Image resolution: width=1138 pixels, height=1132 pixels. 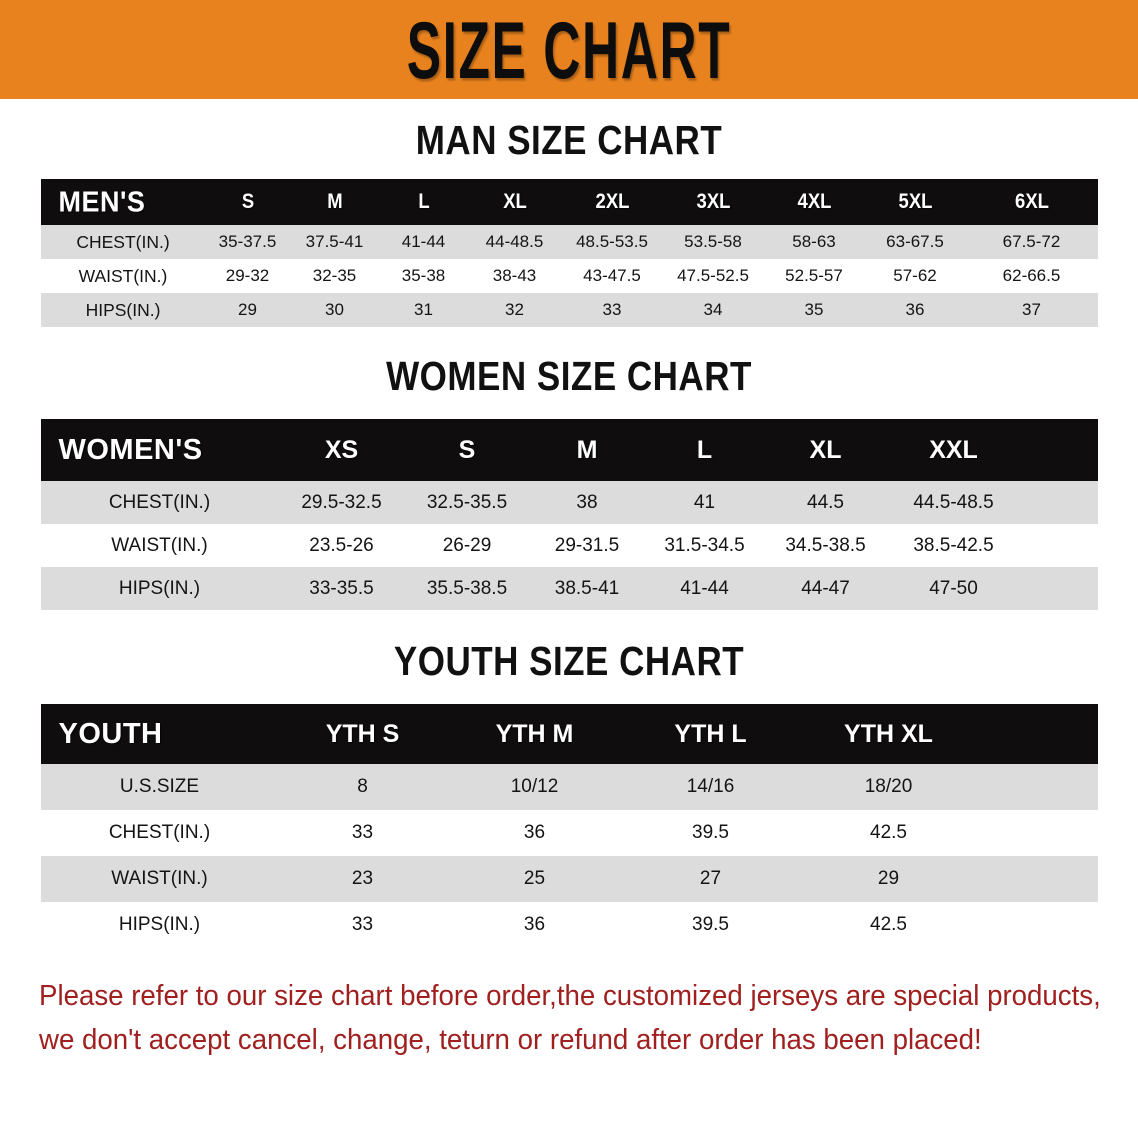 I want to click on man-size-header-xl: XL, so click(x=514, y=201).